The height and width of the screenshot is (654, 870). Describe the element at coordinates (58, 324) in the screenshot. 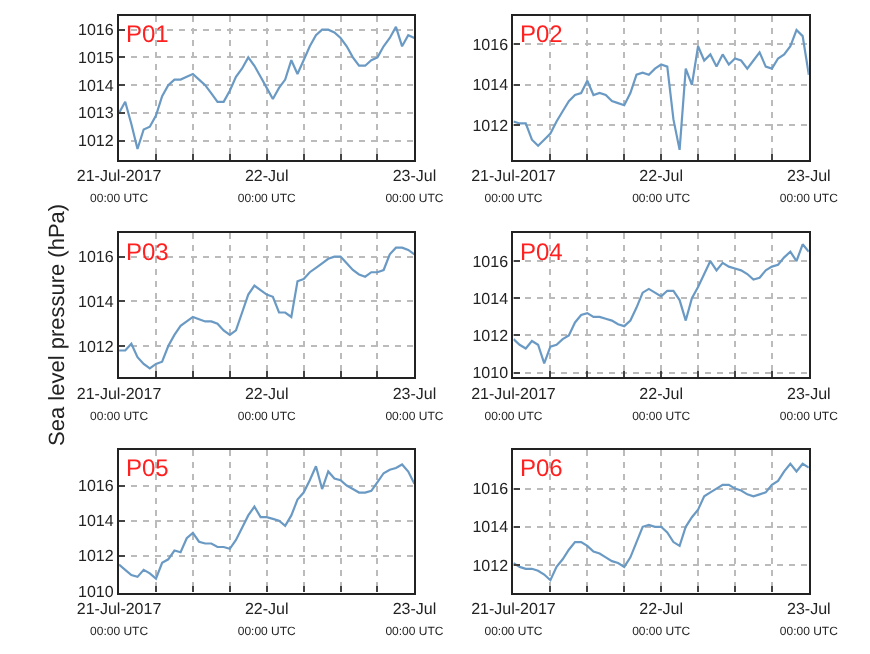

I see `y-axis-title: Sea level pressure (hPa)` at that location.